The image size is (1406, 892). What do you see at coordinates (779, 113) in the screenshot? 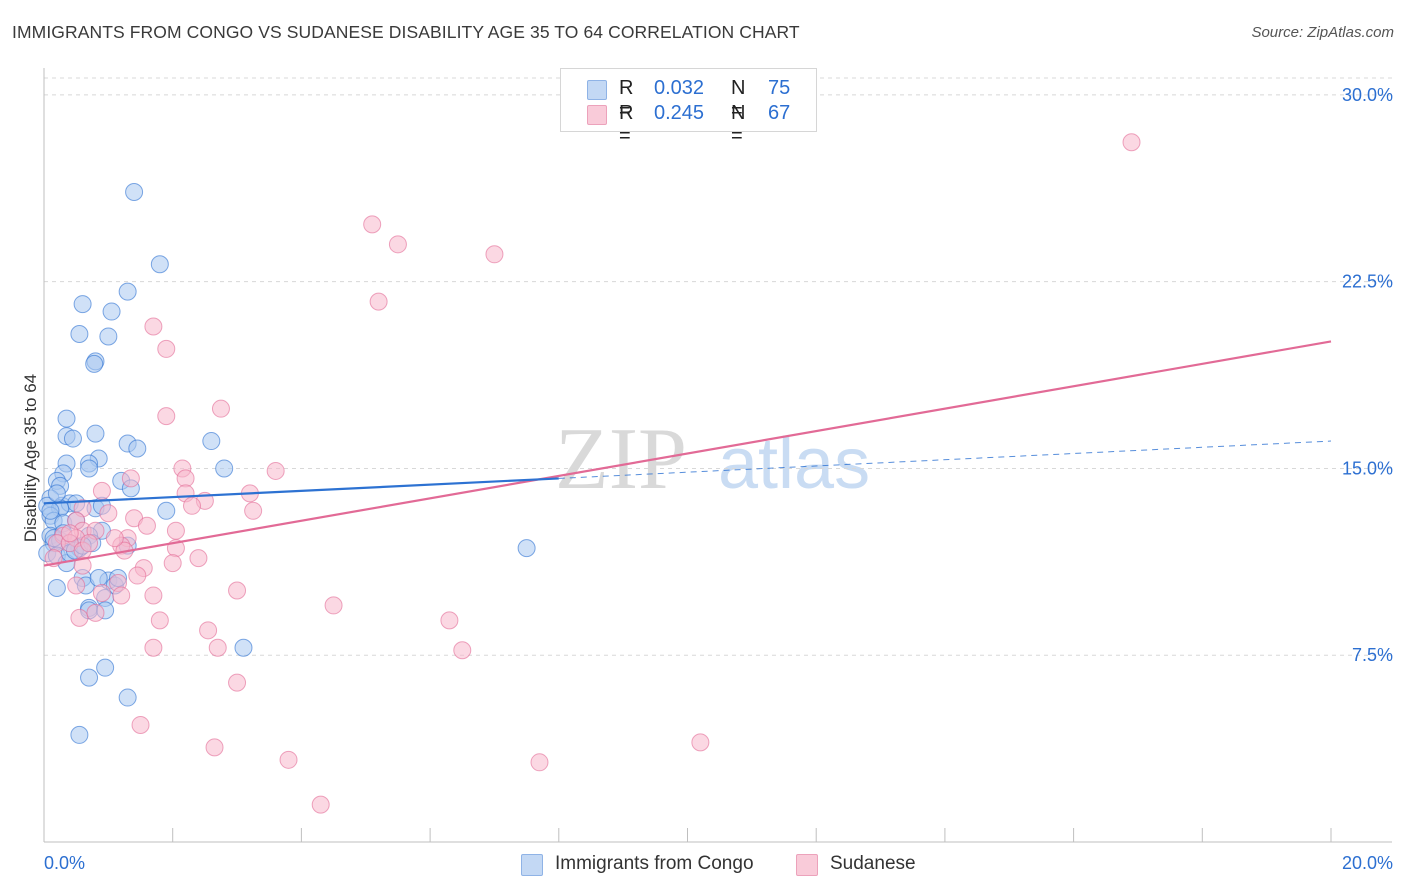
I see `legend-n-value: 67` at bounding box center [779, 113].